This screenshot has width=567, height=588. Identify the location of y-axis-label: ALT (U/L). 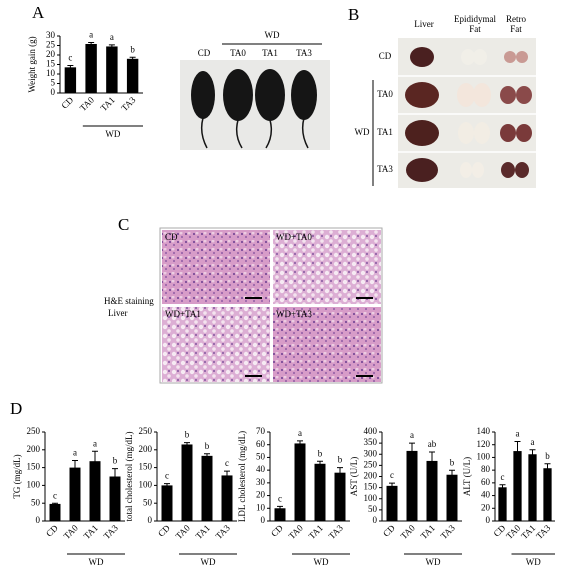
(467, 476).